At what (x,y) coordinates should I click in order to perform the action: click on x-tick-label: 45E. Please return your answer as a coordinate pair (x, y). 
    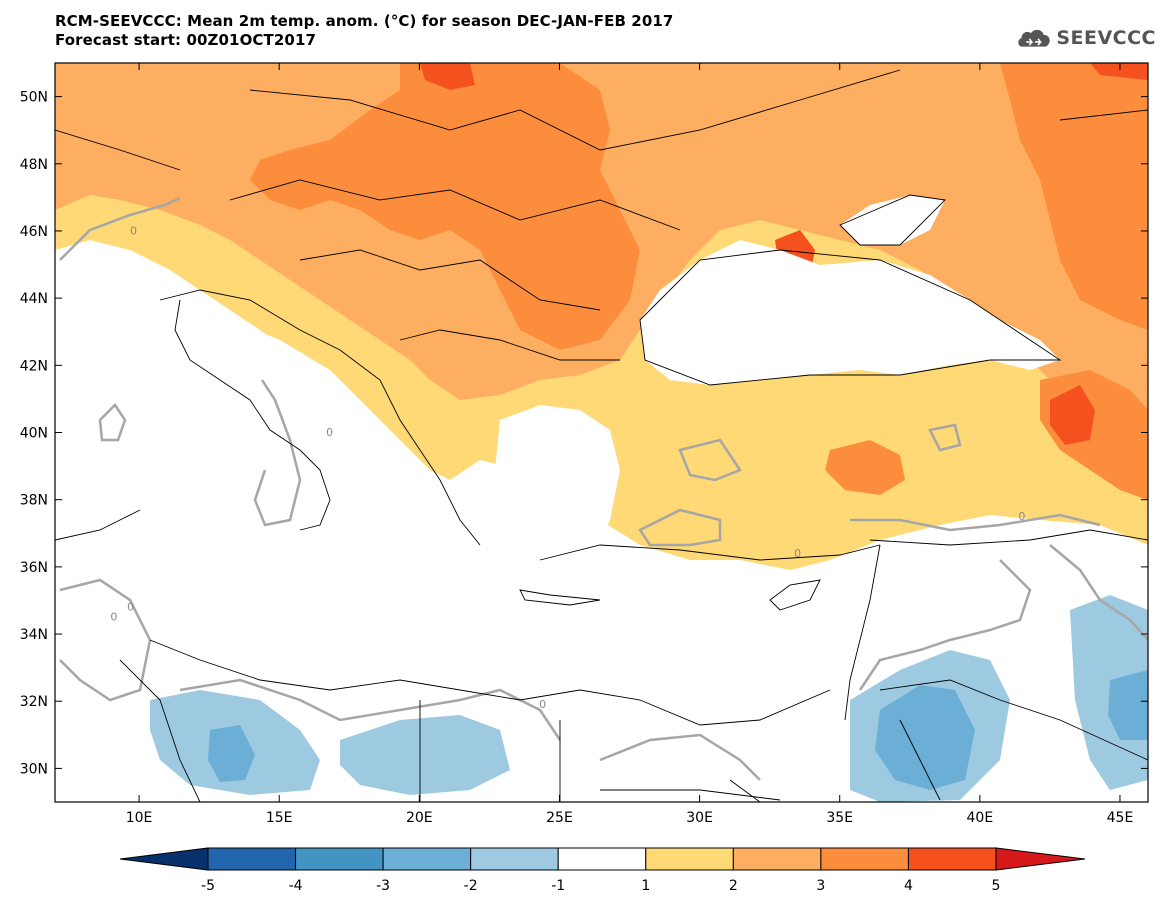
    Looking at the image, I should click on (1120, 818).